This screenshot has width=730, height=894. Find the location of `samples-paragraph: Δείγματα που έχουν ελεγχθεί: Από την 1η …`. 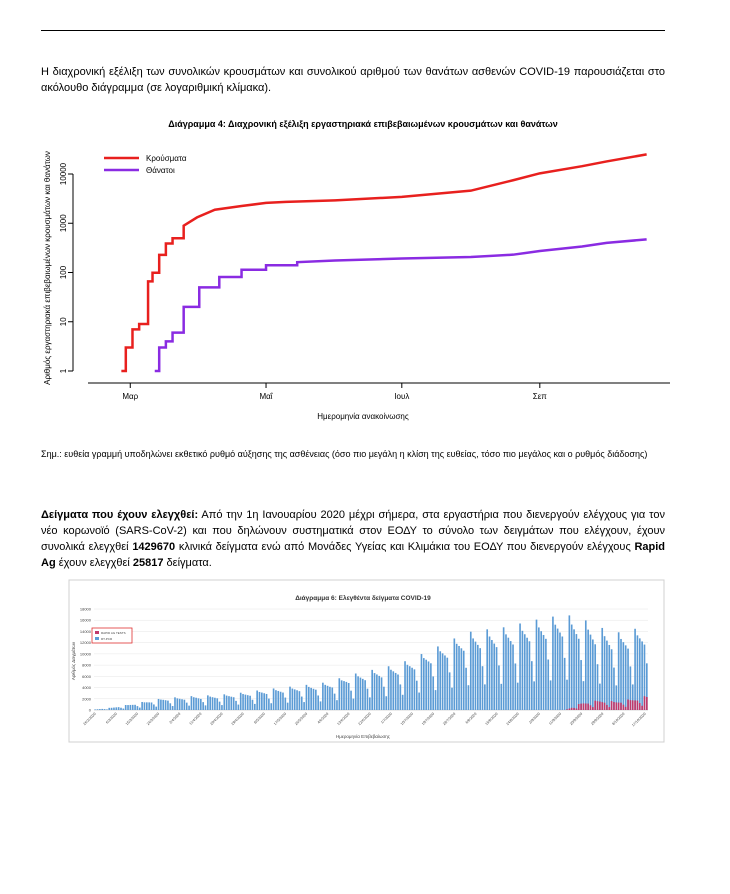

samples-paragraph: Δείγματα που έχουν ελεγχθεί: Από την 1η … is located at coordinates (353, 539).